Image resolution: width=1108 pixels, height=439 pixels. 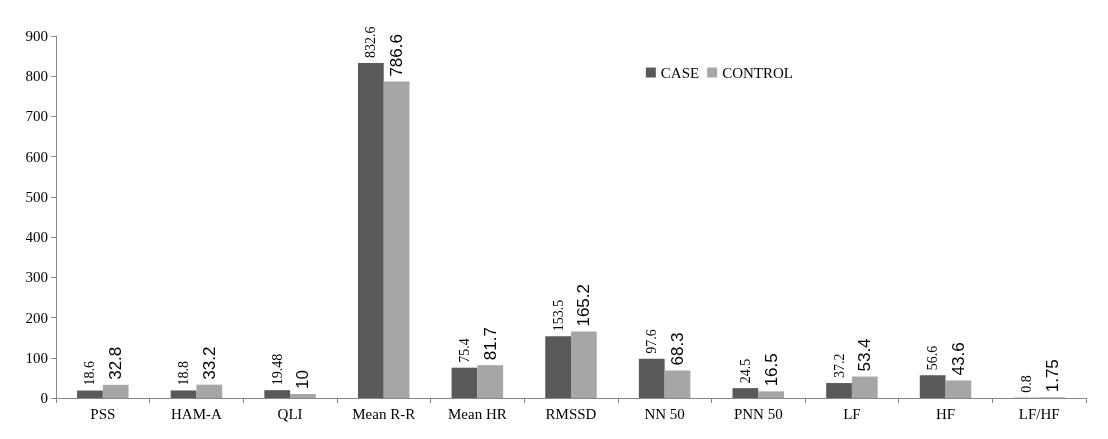 I want to click on data-label: 81.7, so click(x=490, y=344).